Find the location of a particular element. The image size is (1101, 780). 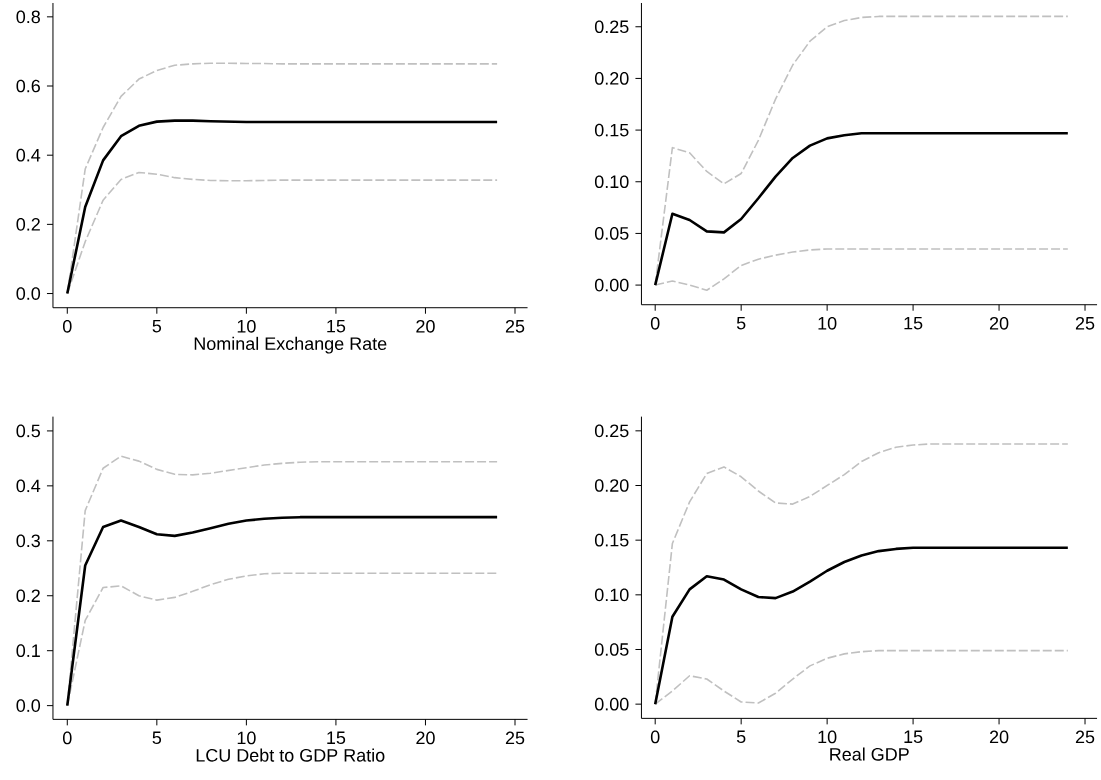

y-tick-label: 0.8 is located at coordinates (28, 17).